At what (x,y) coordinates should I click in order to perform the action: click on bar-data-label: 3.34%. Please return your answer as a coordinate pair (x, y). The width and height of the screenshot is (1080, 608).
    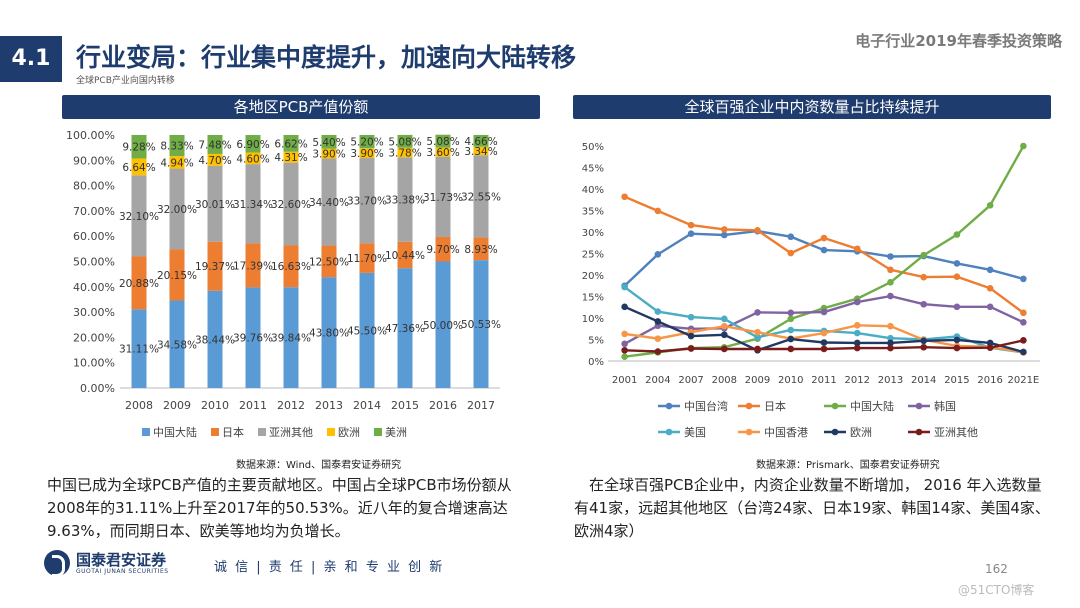
    Looking at the image, I should click on (480, 152).